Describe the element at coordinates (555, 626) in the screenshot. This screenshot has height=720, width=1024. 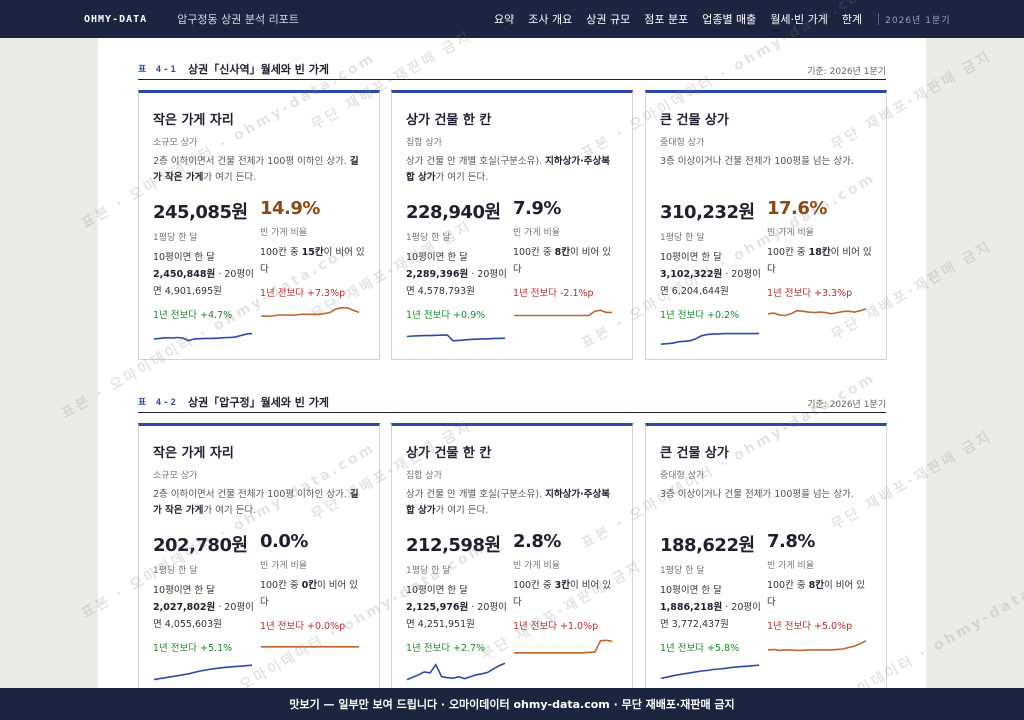
I see `vacancy-change: 1년 전보다 +1.0%p` at that location.